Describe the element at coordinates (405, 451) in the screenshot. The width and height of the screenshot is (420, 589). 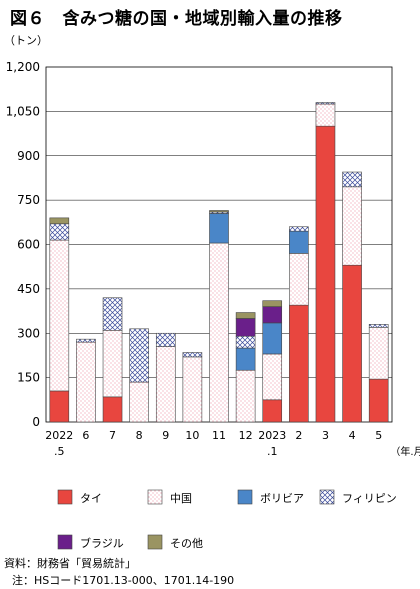
I see `x-axis-unit: （年.月）` at that location.